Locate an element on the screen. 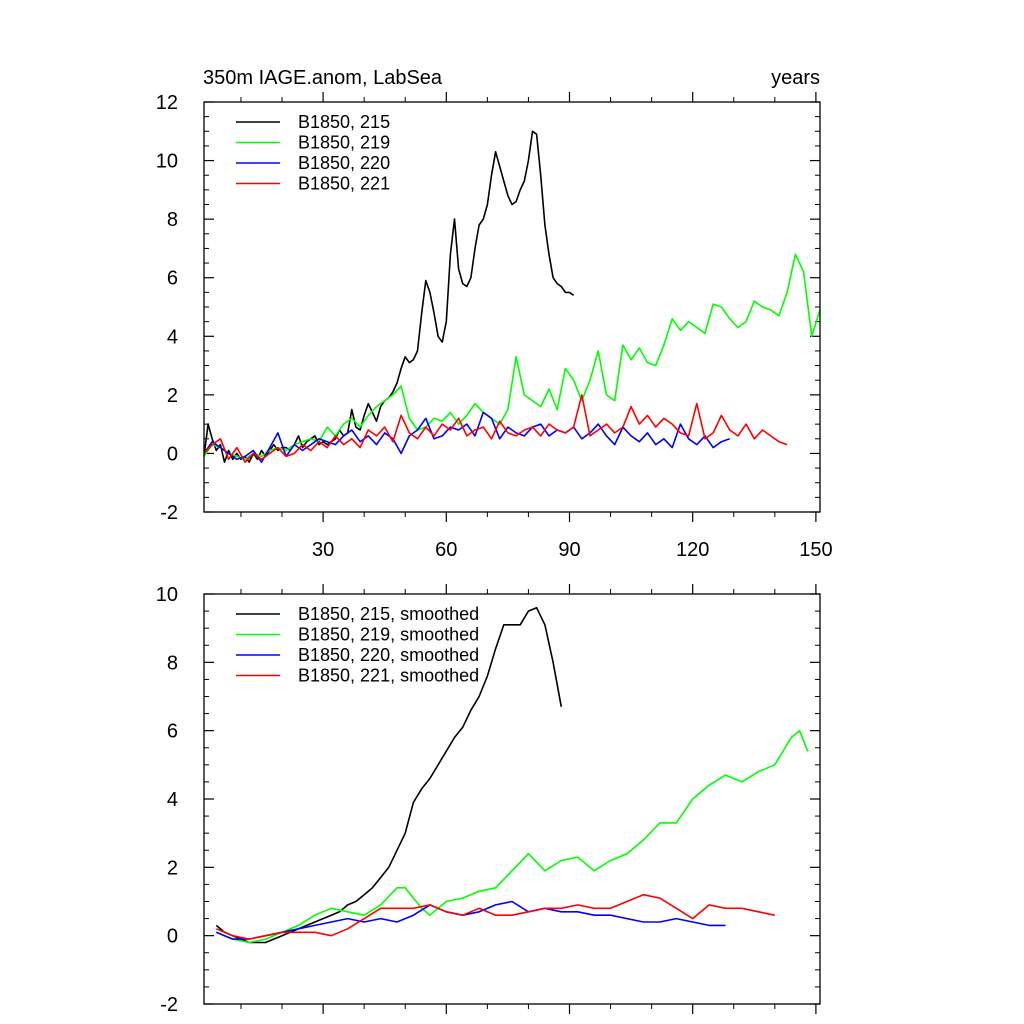 Image resolution: width=1024 pixels, height=1024 pixels. chart-title: 350m IAGE.anom, LabSea is located at coordinates (323, 78).